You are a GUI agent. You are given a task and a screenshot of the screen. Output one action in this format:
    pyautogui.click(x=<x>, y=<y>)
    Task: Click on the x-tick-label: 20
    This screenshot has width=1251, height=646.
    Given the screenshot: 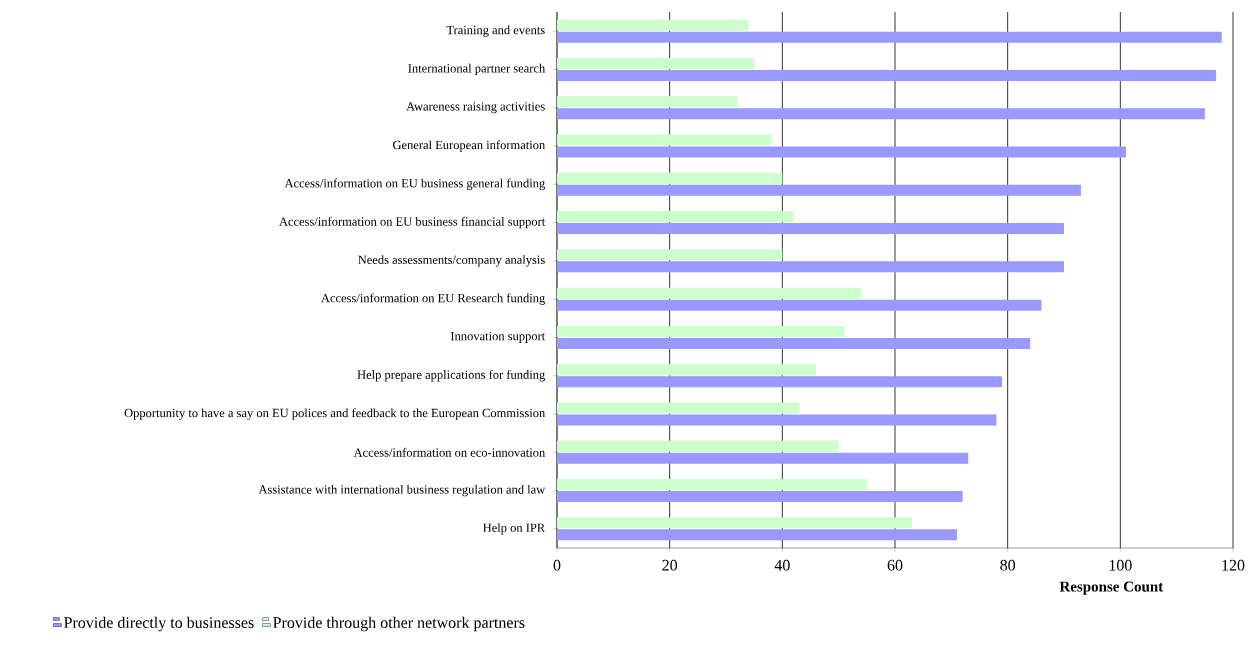 What is the action you would take?
    pyautogui.click(x=670, y=565)
    